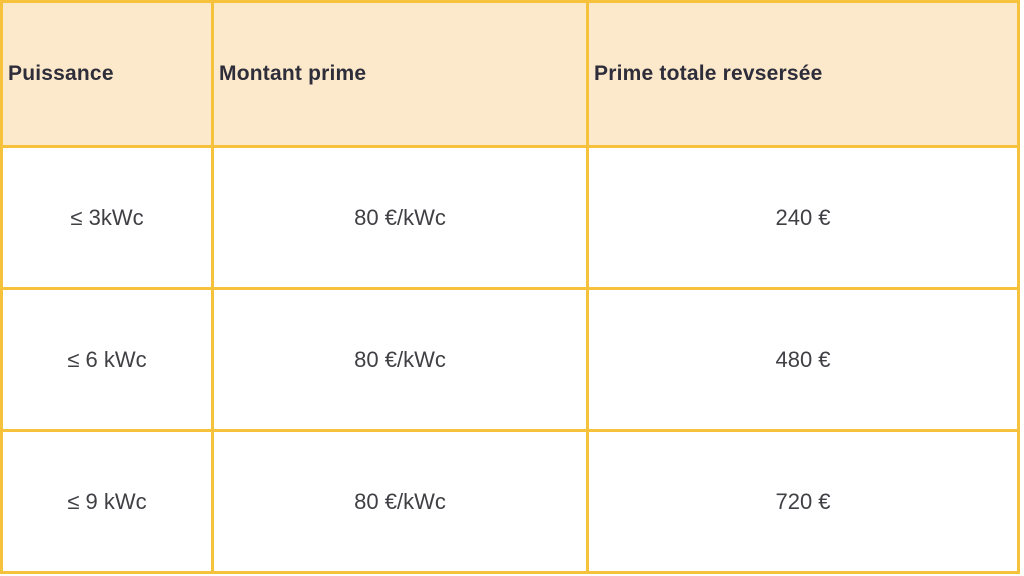 This screenshot has height=576, width=1024. I want to click on column-header-montant-prime: Montant prime, so click(400, 74).